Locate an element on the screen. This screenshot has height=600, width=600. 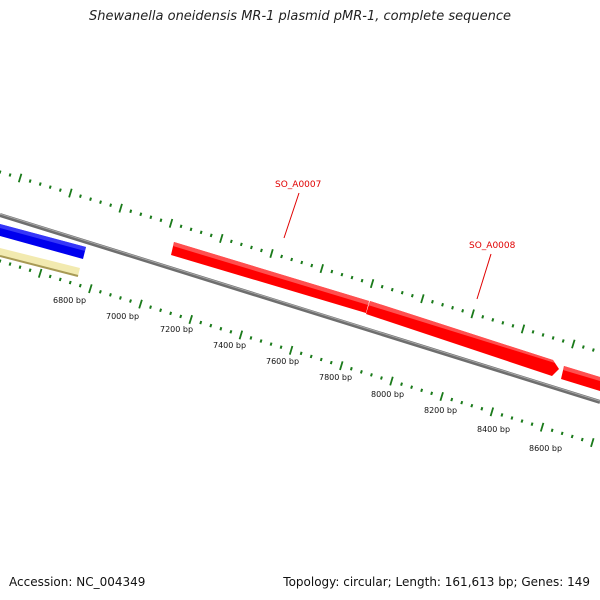
gene-label-SO_A0008: SO_A0008 is located at coordinates (492, 246).